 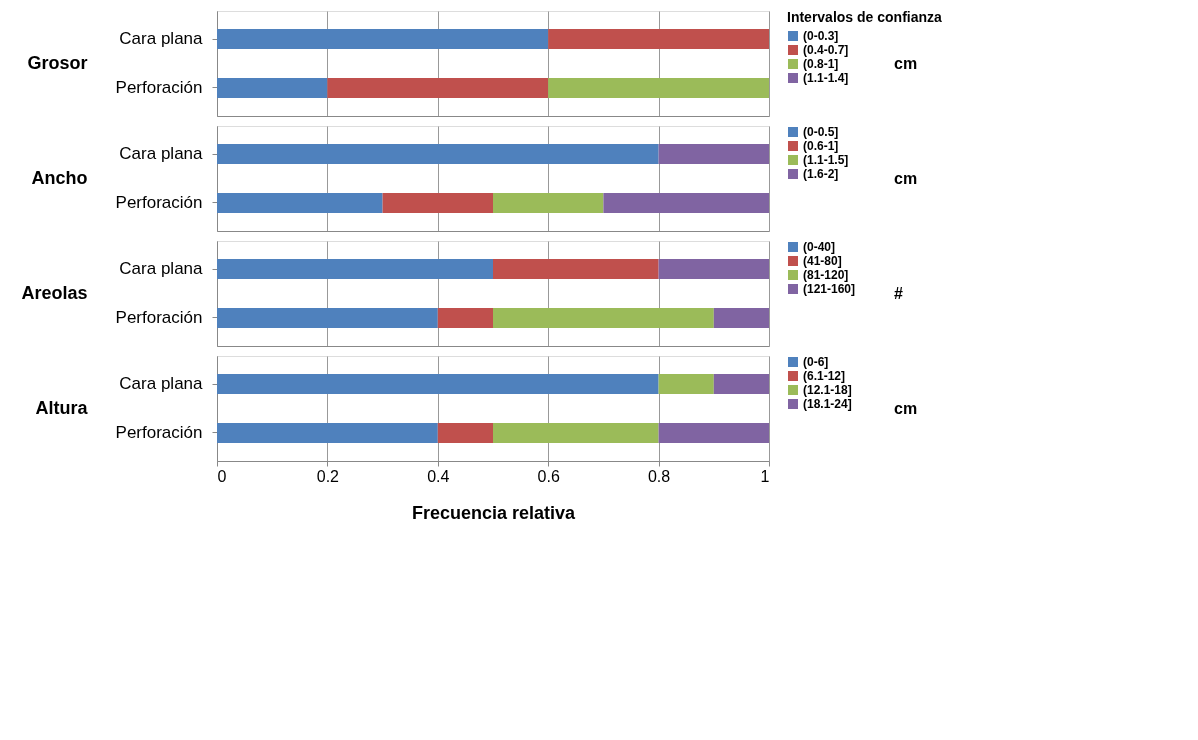 I want to click on y-axis-title: Altura, so click(x=62, y=408).